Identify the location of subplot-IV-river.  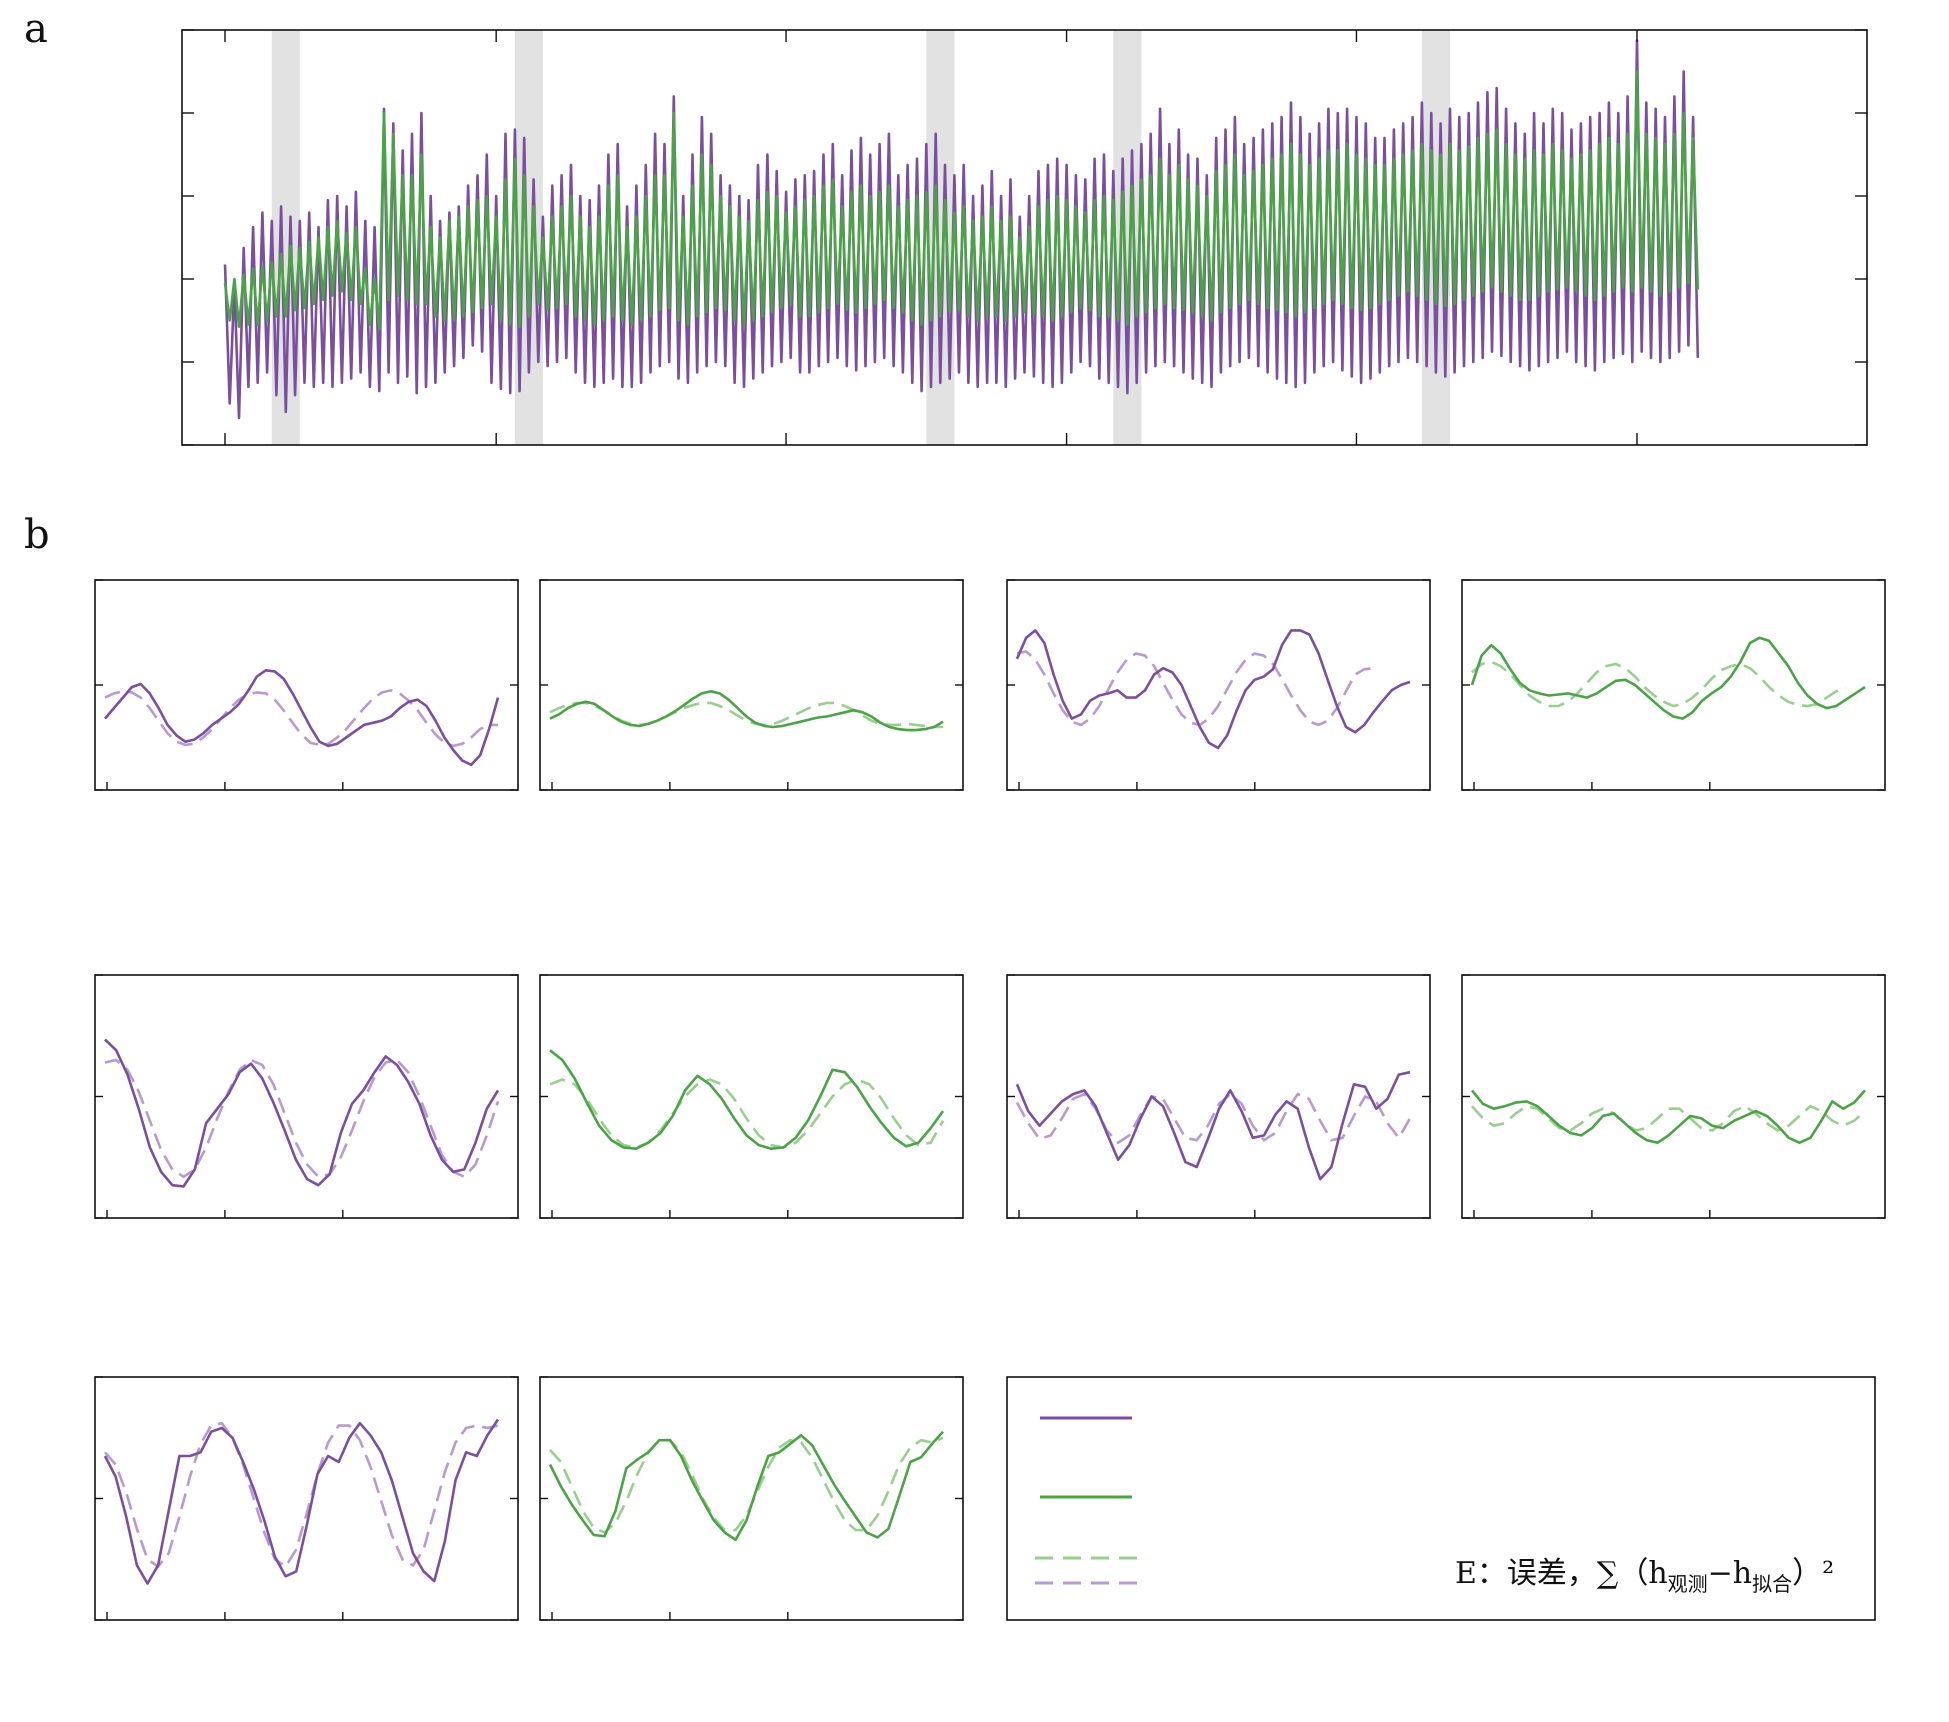
(1218, 1096).